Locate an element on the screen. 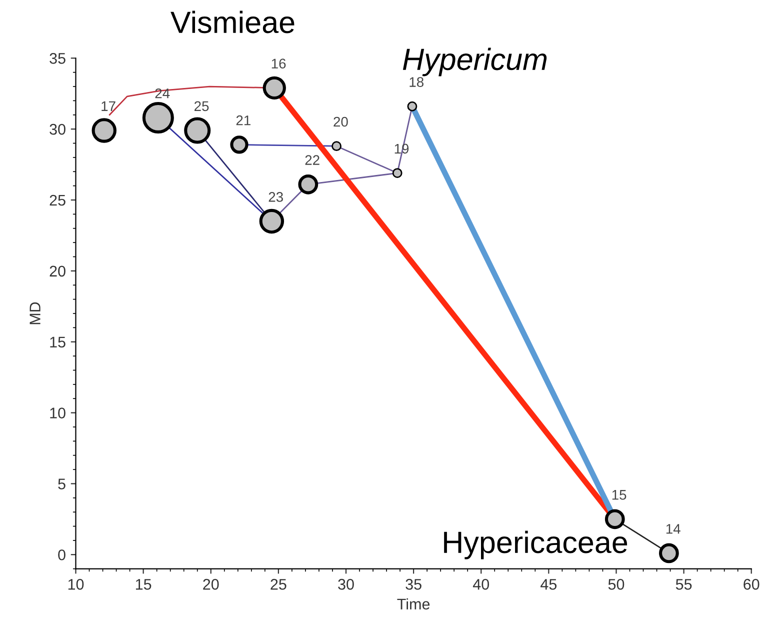 Image resolution: width=773 pixels, height=632 pixels. y-tick-label: 10 is located at coordinates (58, 413).